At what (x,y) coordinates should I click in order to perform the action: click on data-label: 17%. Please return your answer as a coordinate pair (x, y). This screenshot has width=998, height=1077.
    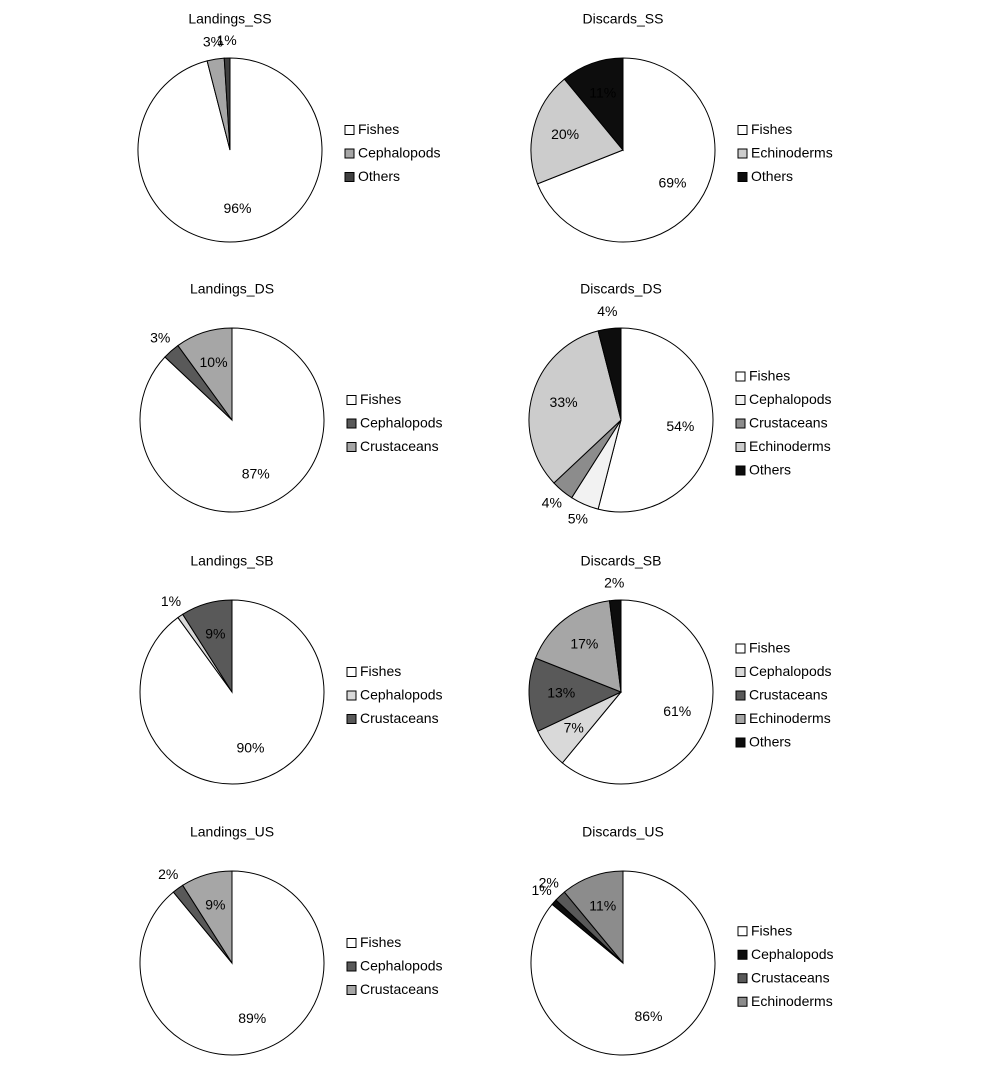
    Looking at the image, I should click on (584, 643).